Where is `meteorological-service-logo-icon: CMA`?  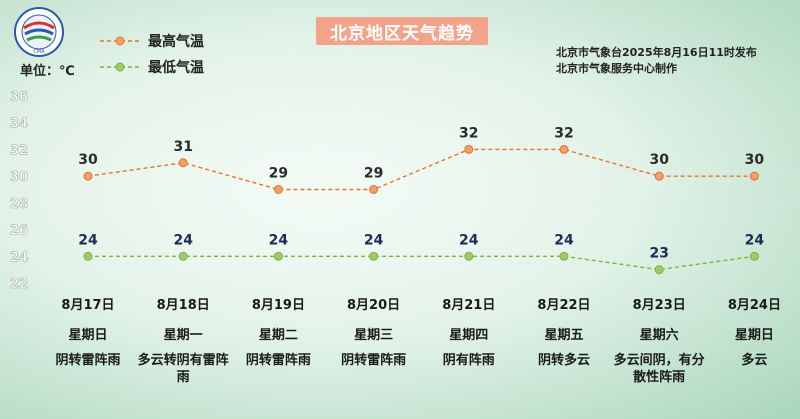 meteorological-service-logo-icon: CMA is located at coordinates (39, 32).